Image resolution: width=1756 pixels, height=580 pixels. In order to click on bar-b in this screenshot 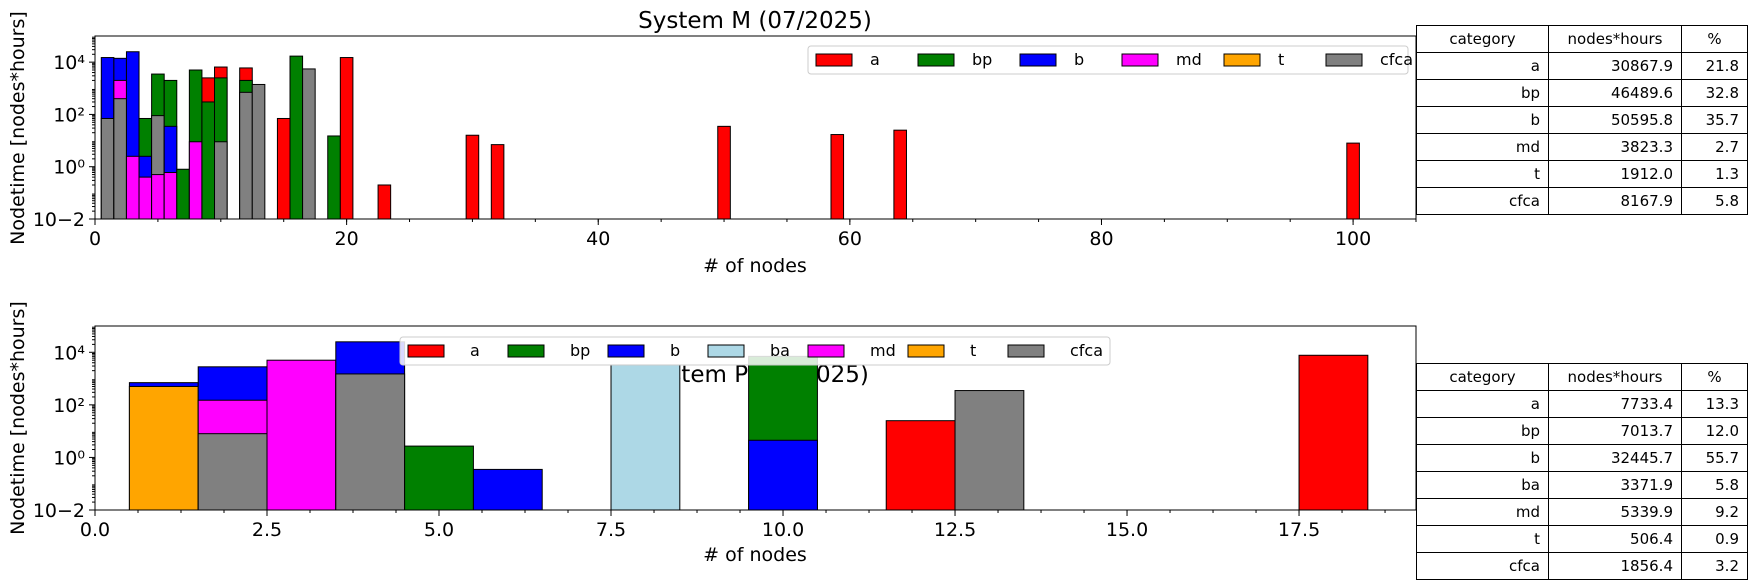, I will do `click(507, 489)`.